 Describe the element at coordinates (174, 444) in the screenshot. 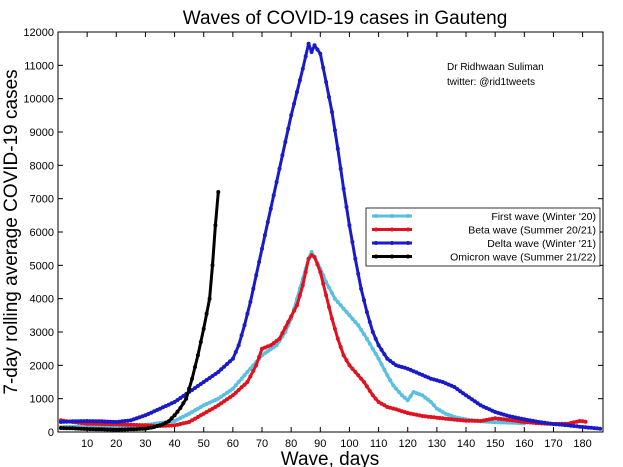

I see `x-tick-label: 40` at that location.